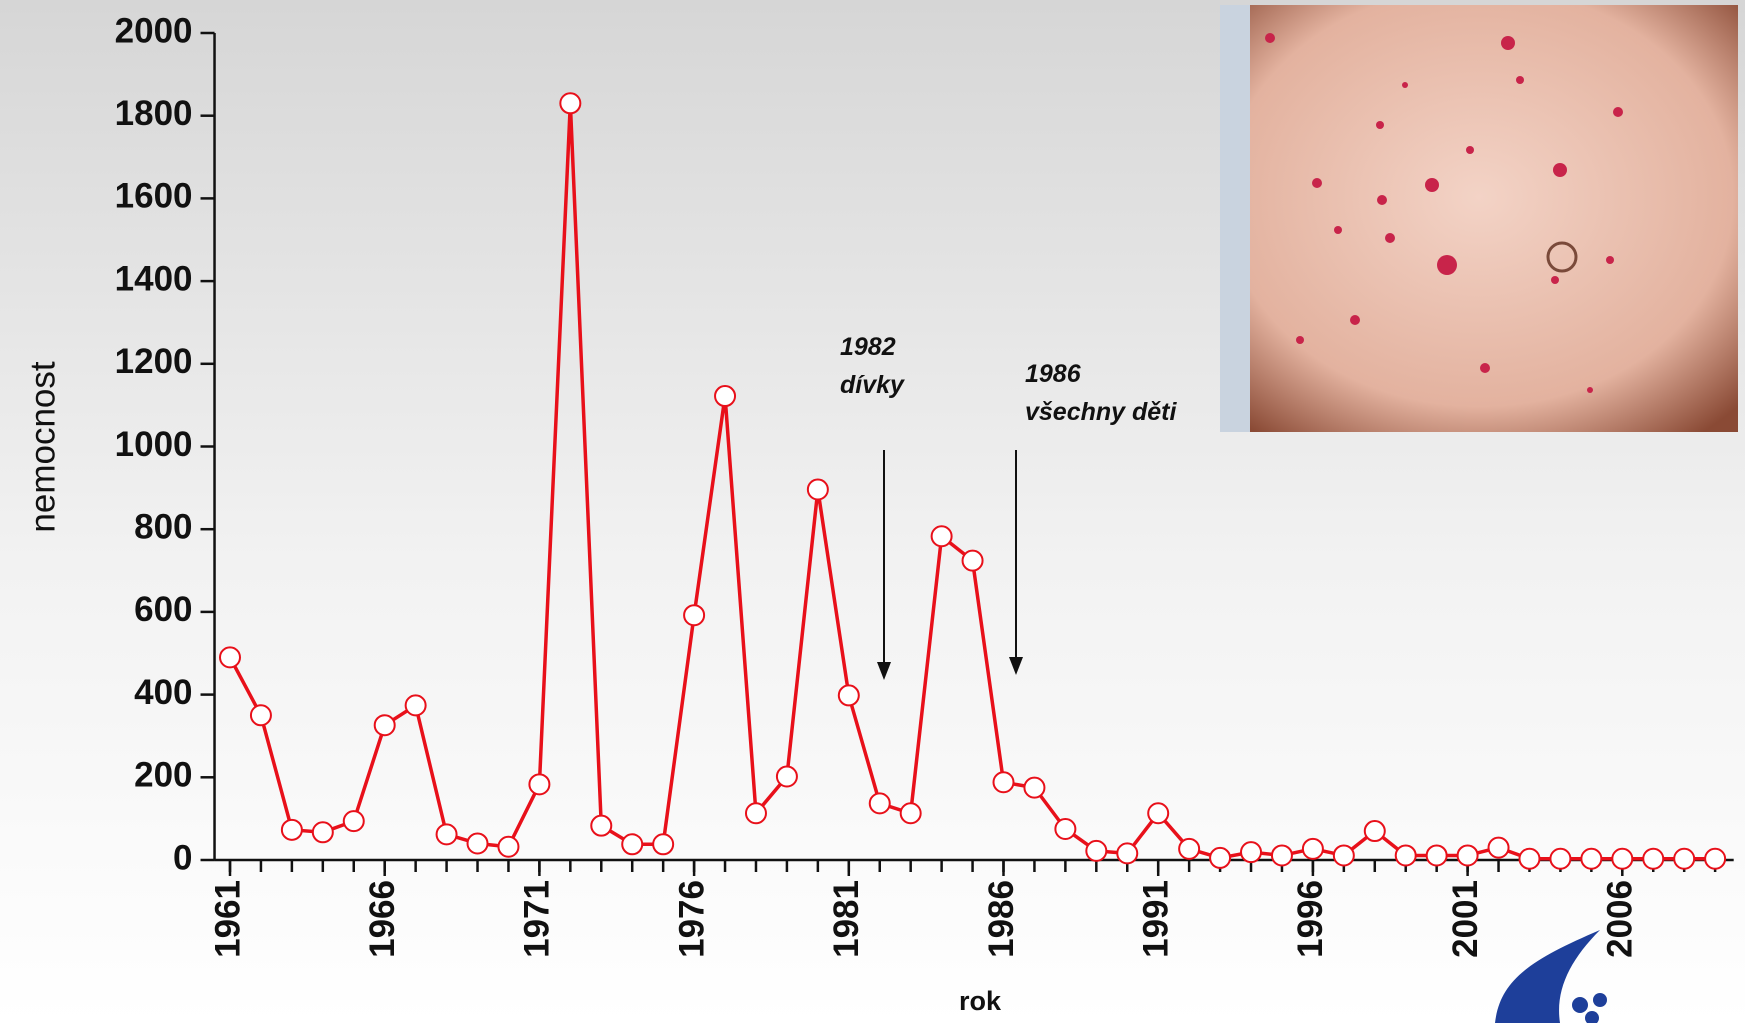 This screenshot has width=1745, height=1028. I want to click on y-tick-label: 1800, so click(154, 113).